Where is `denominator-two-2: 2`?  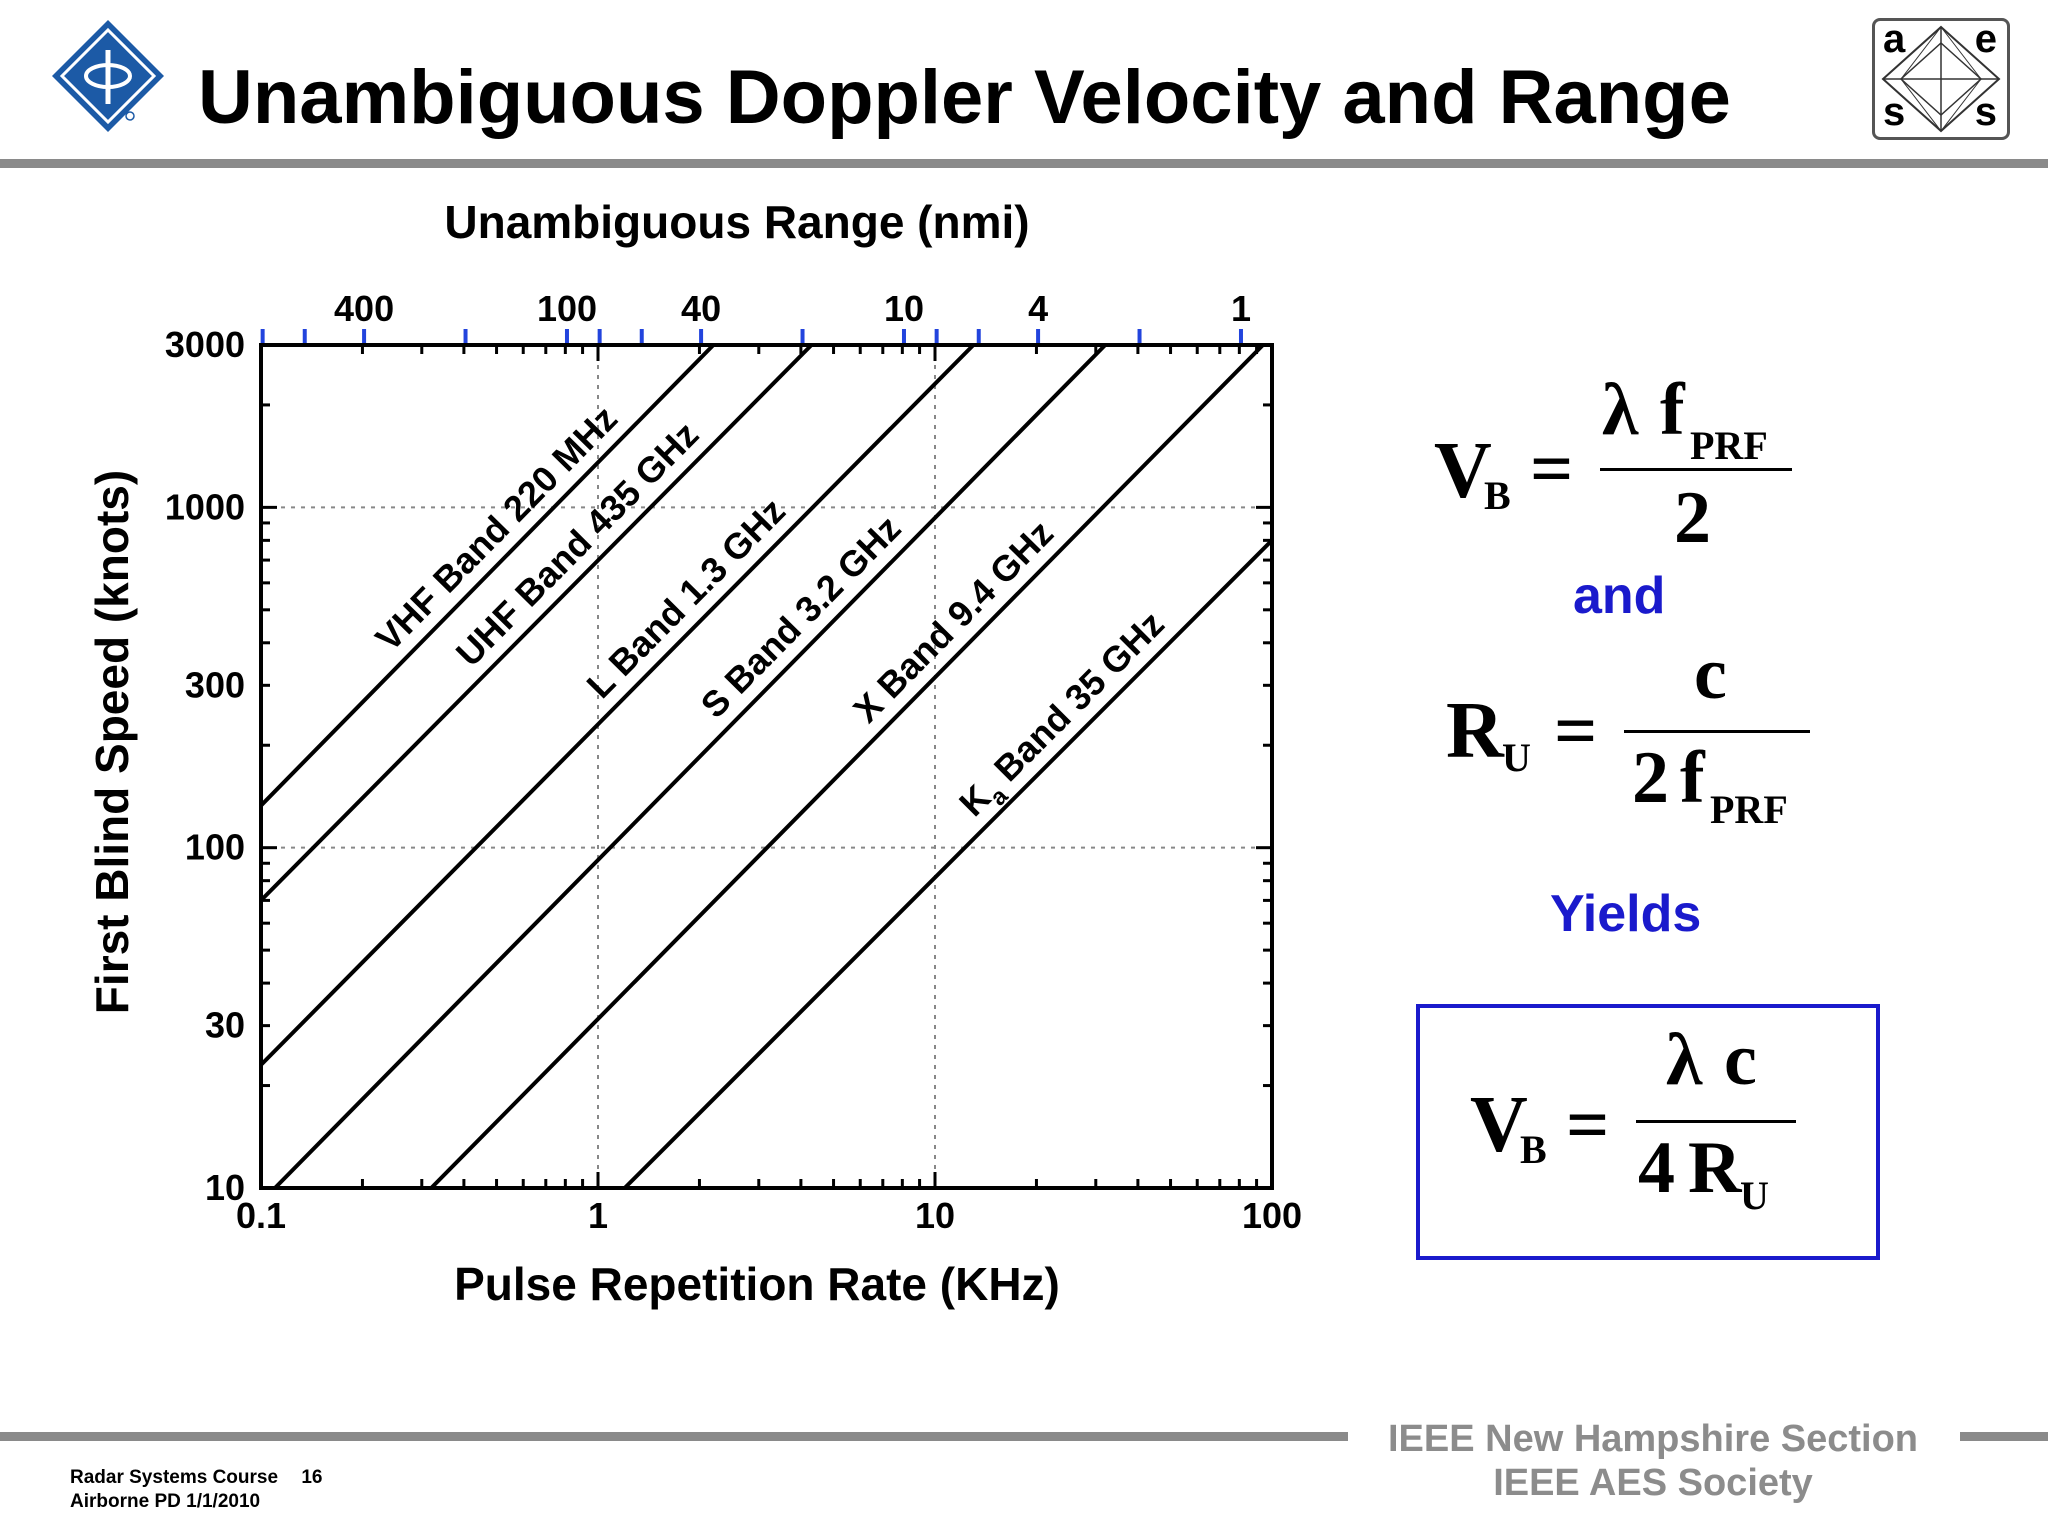 denominator-two-2: 2 is located at coordinates (1650, 778).